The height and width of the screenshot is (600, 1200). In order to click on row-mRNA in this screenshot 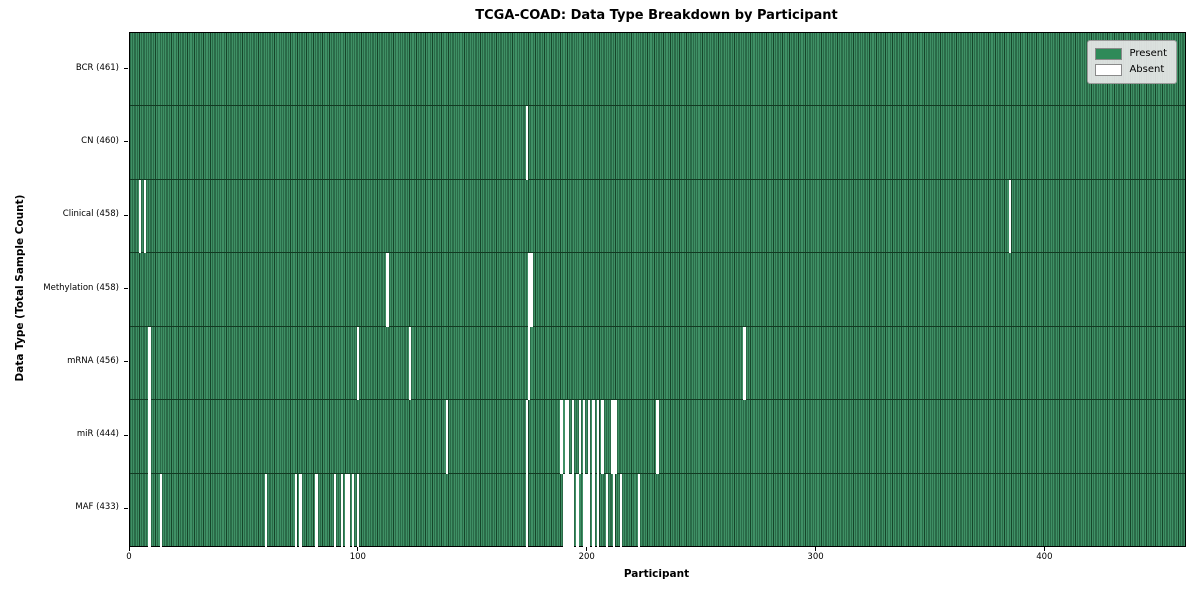, I will do `click(657, 363)`.